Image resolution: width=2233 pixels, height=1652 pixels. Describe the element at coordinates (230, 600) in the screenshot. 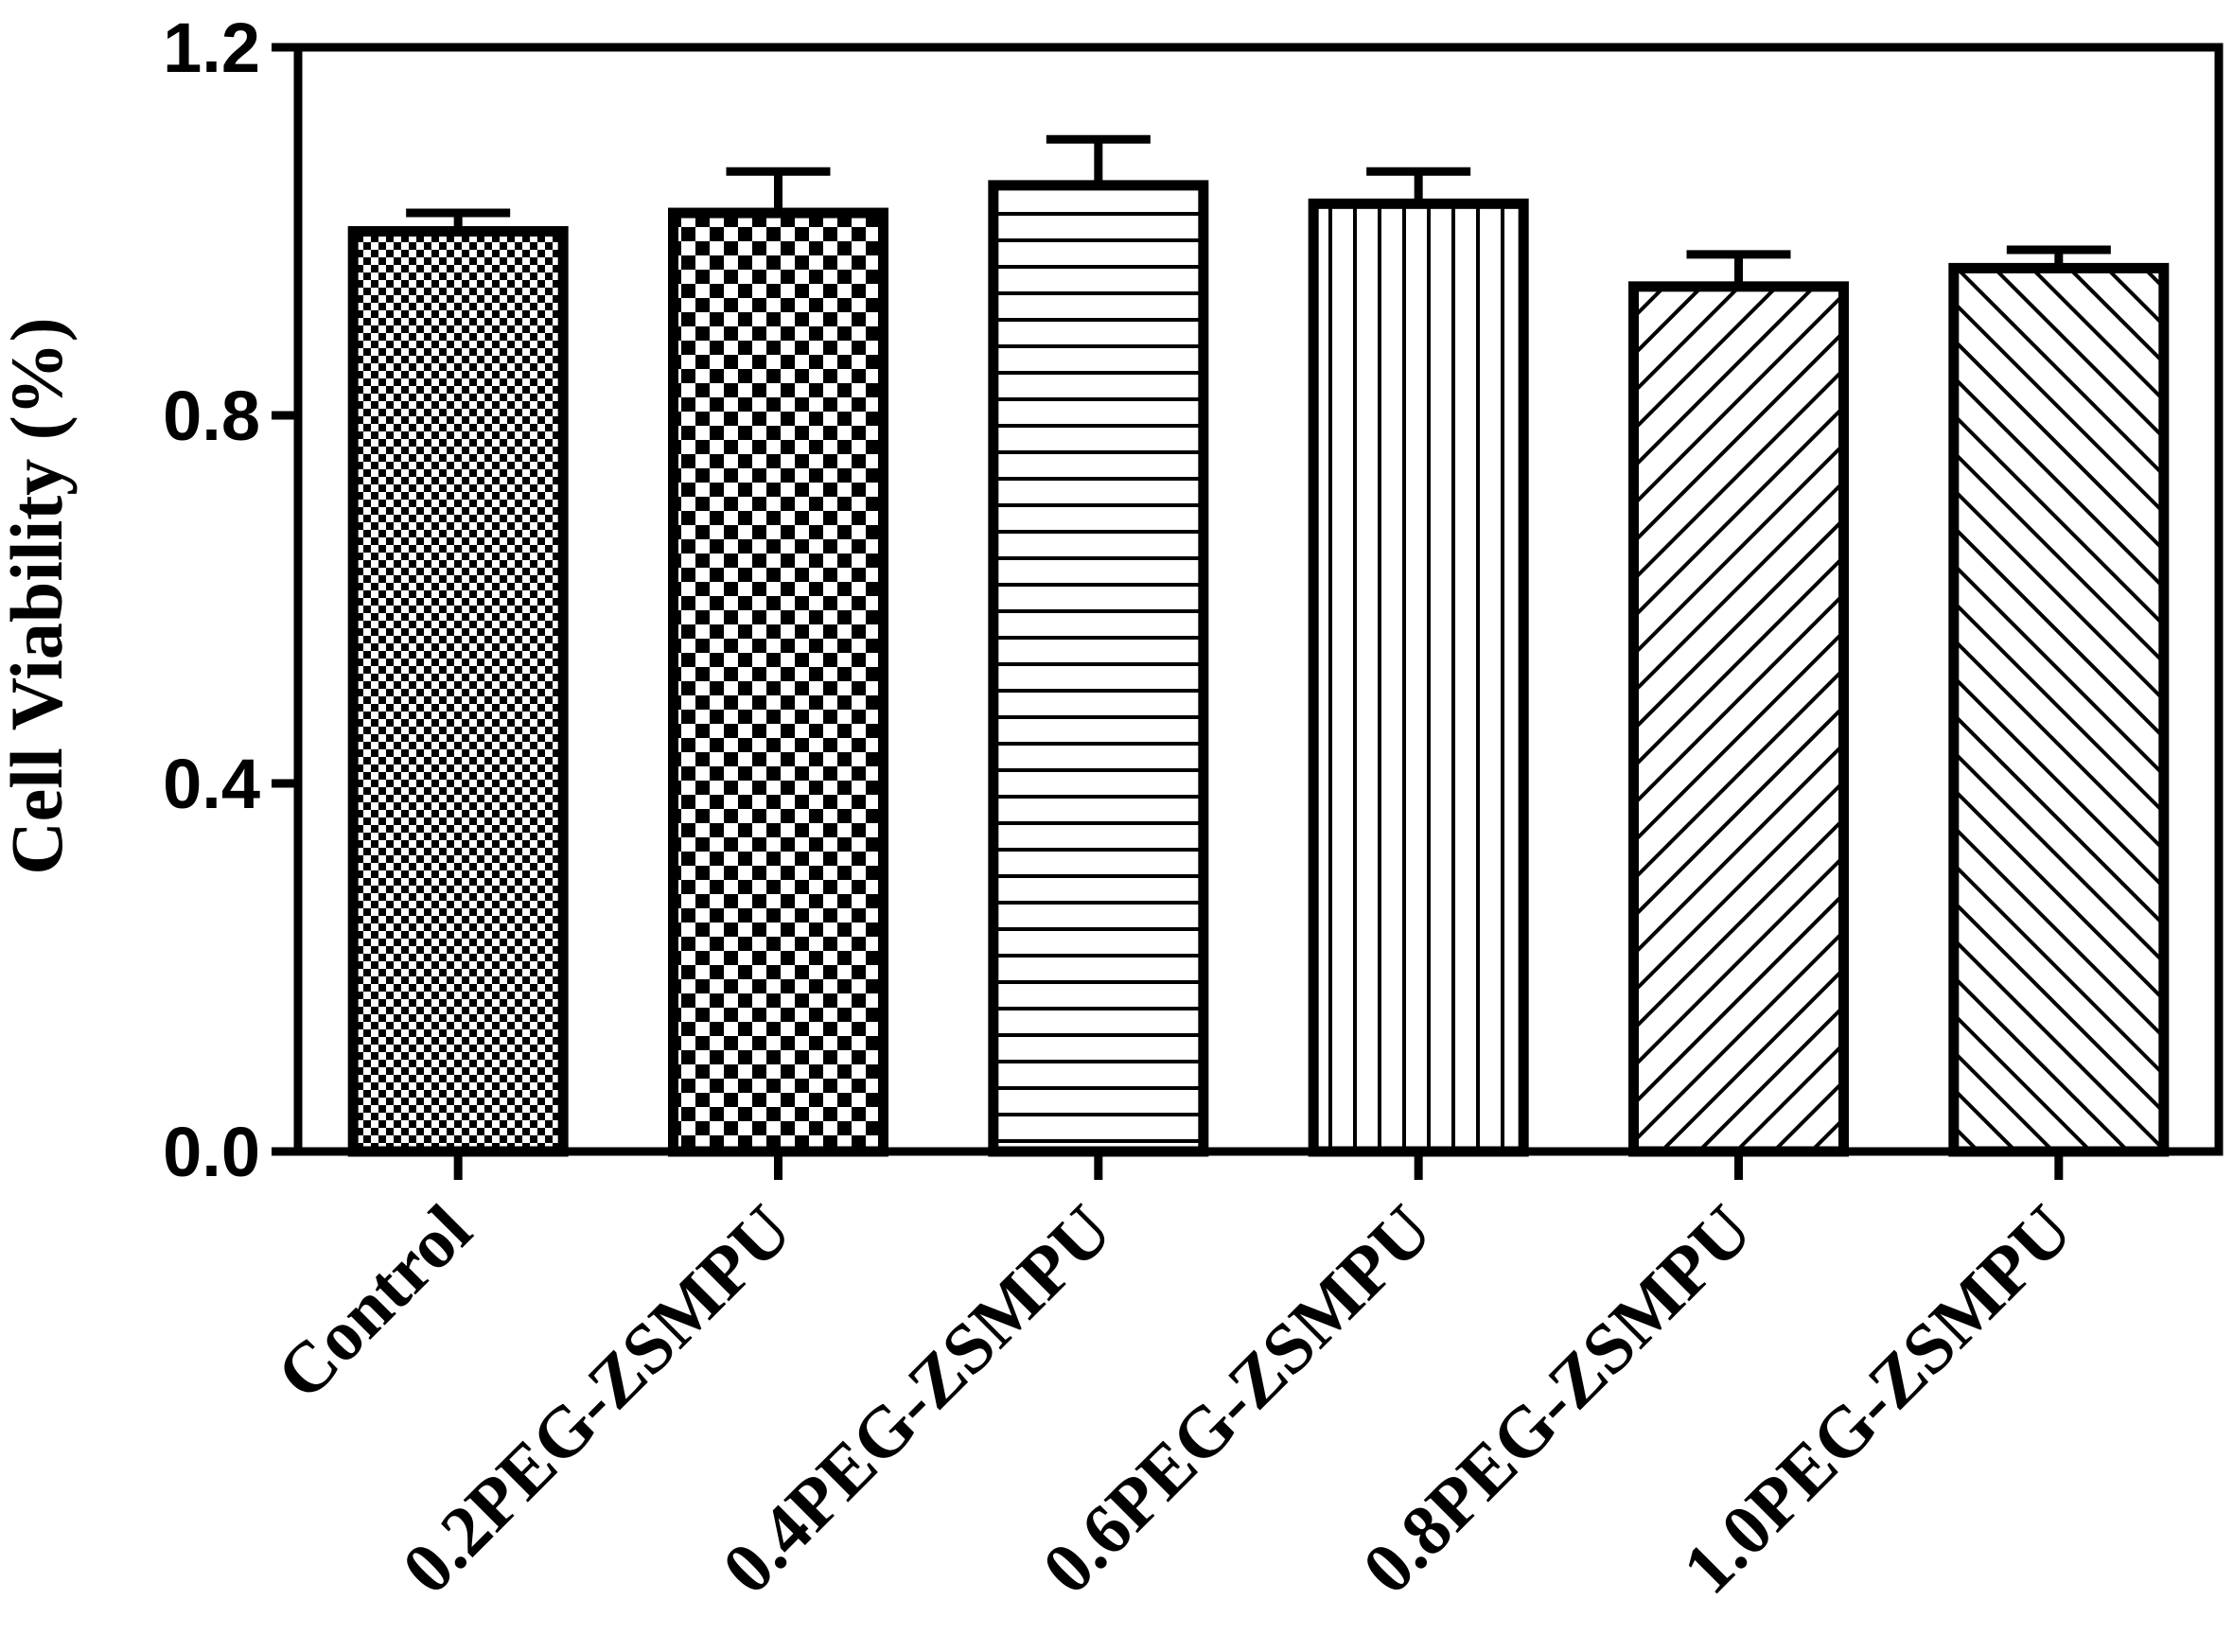

I see `y-axis: 0.0 0.4 0.8 1.2` at that location.